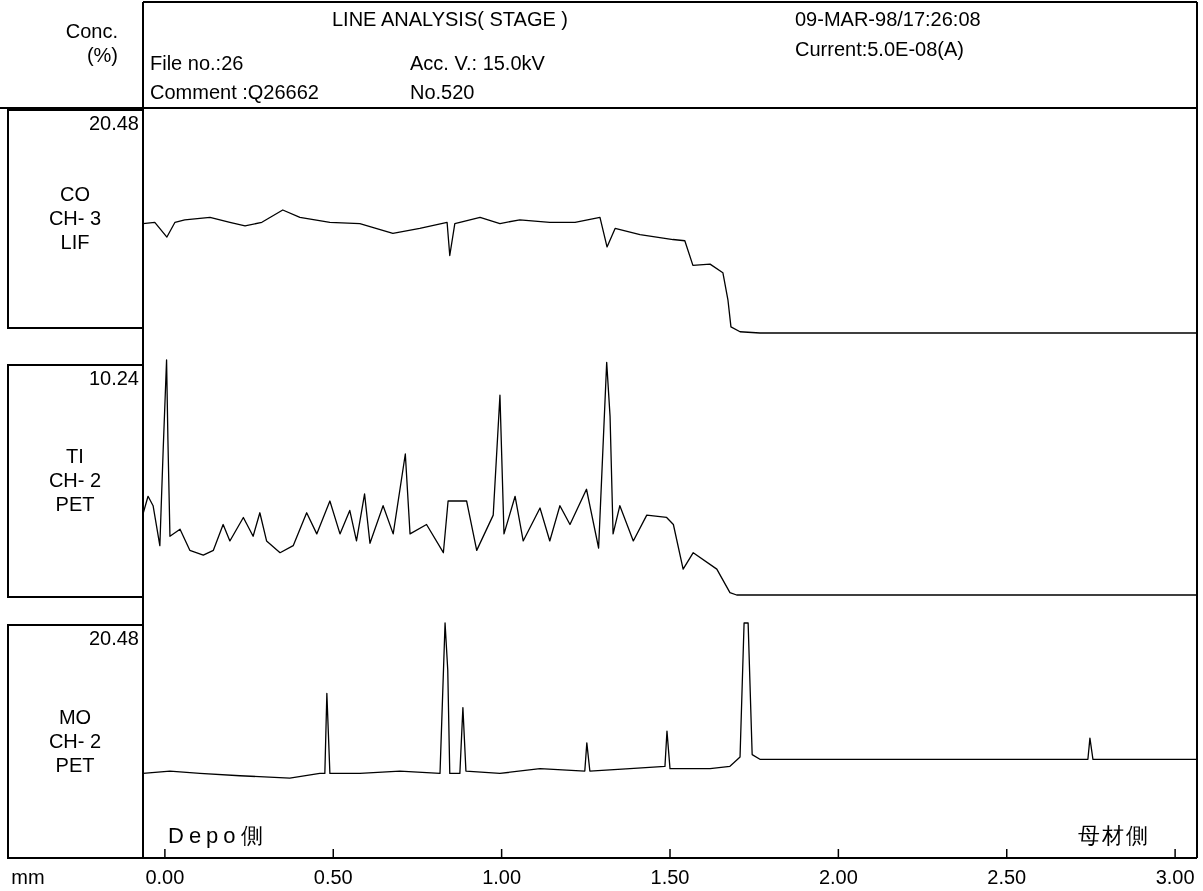 The height and width of the screenshot is (891, 1203). I want to click on text: No.520, so click(442, 92).